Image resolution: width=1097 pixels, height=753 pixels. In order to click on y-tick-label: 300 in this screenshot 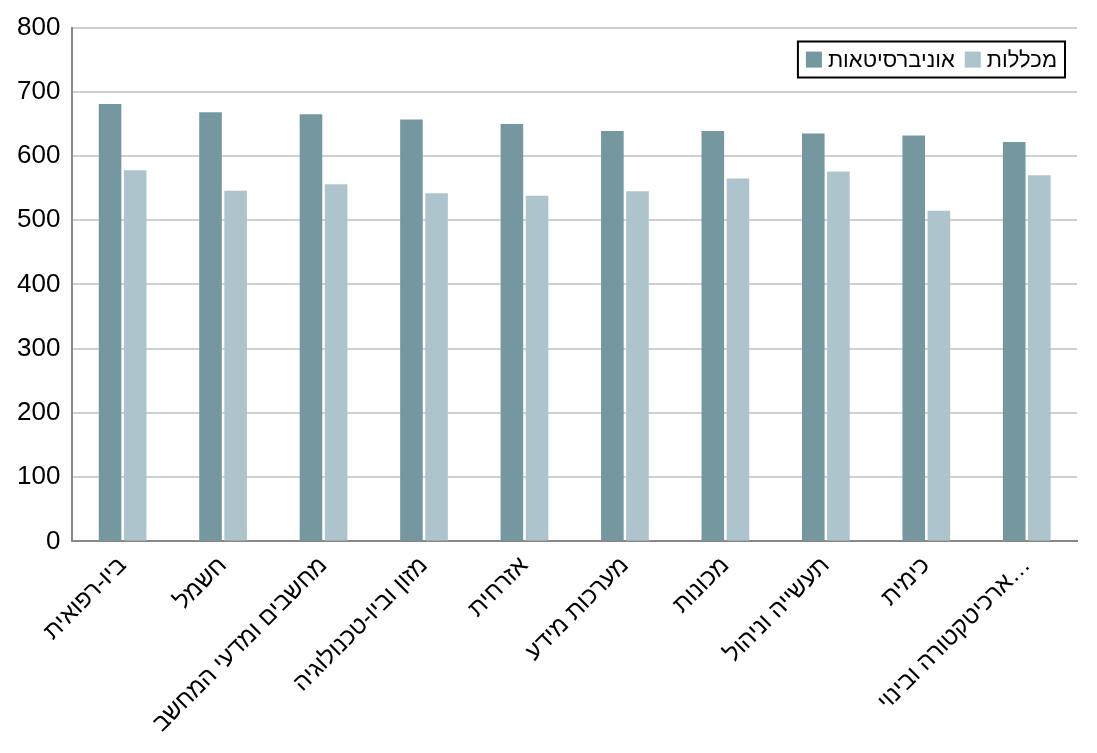, I will do `click(38, 346)`.